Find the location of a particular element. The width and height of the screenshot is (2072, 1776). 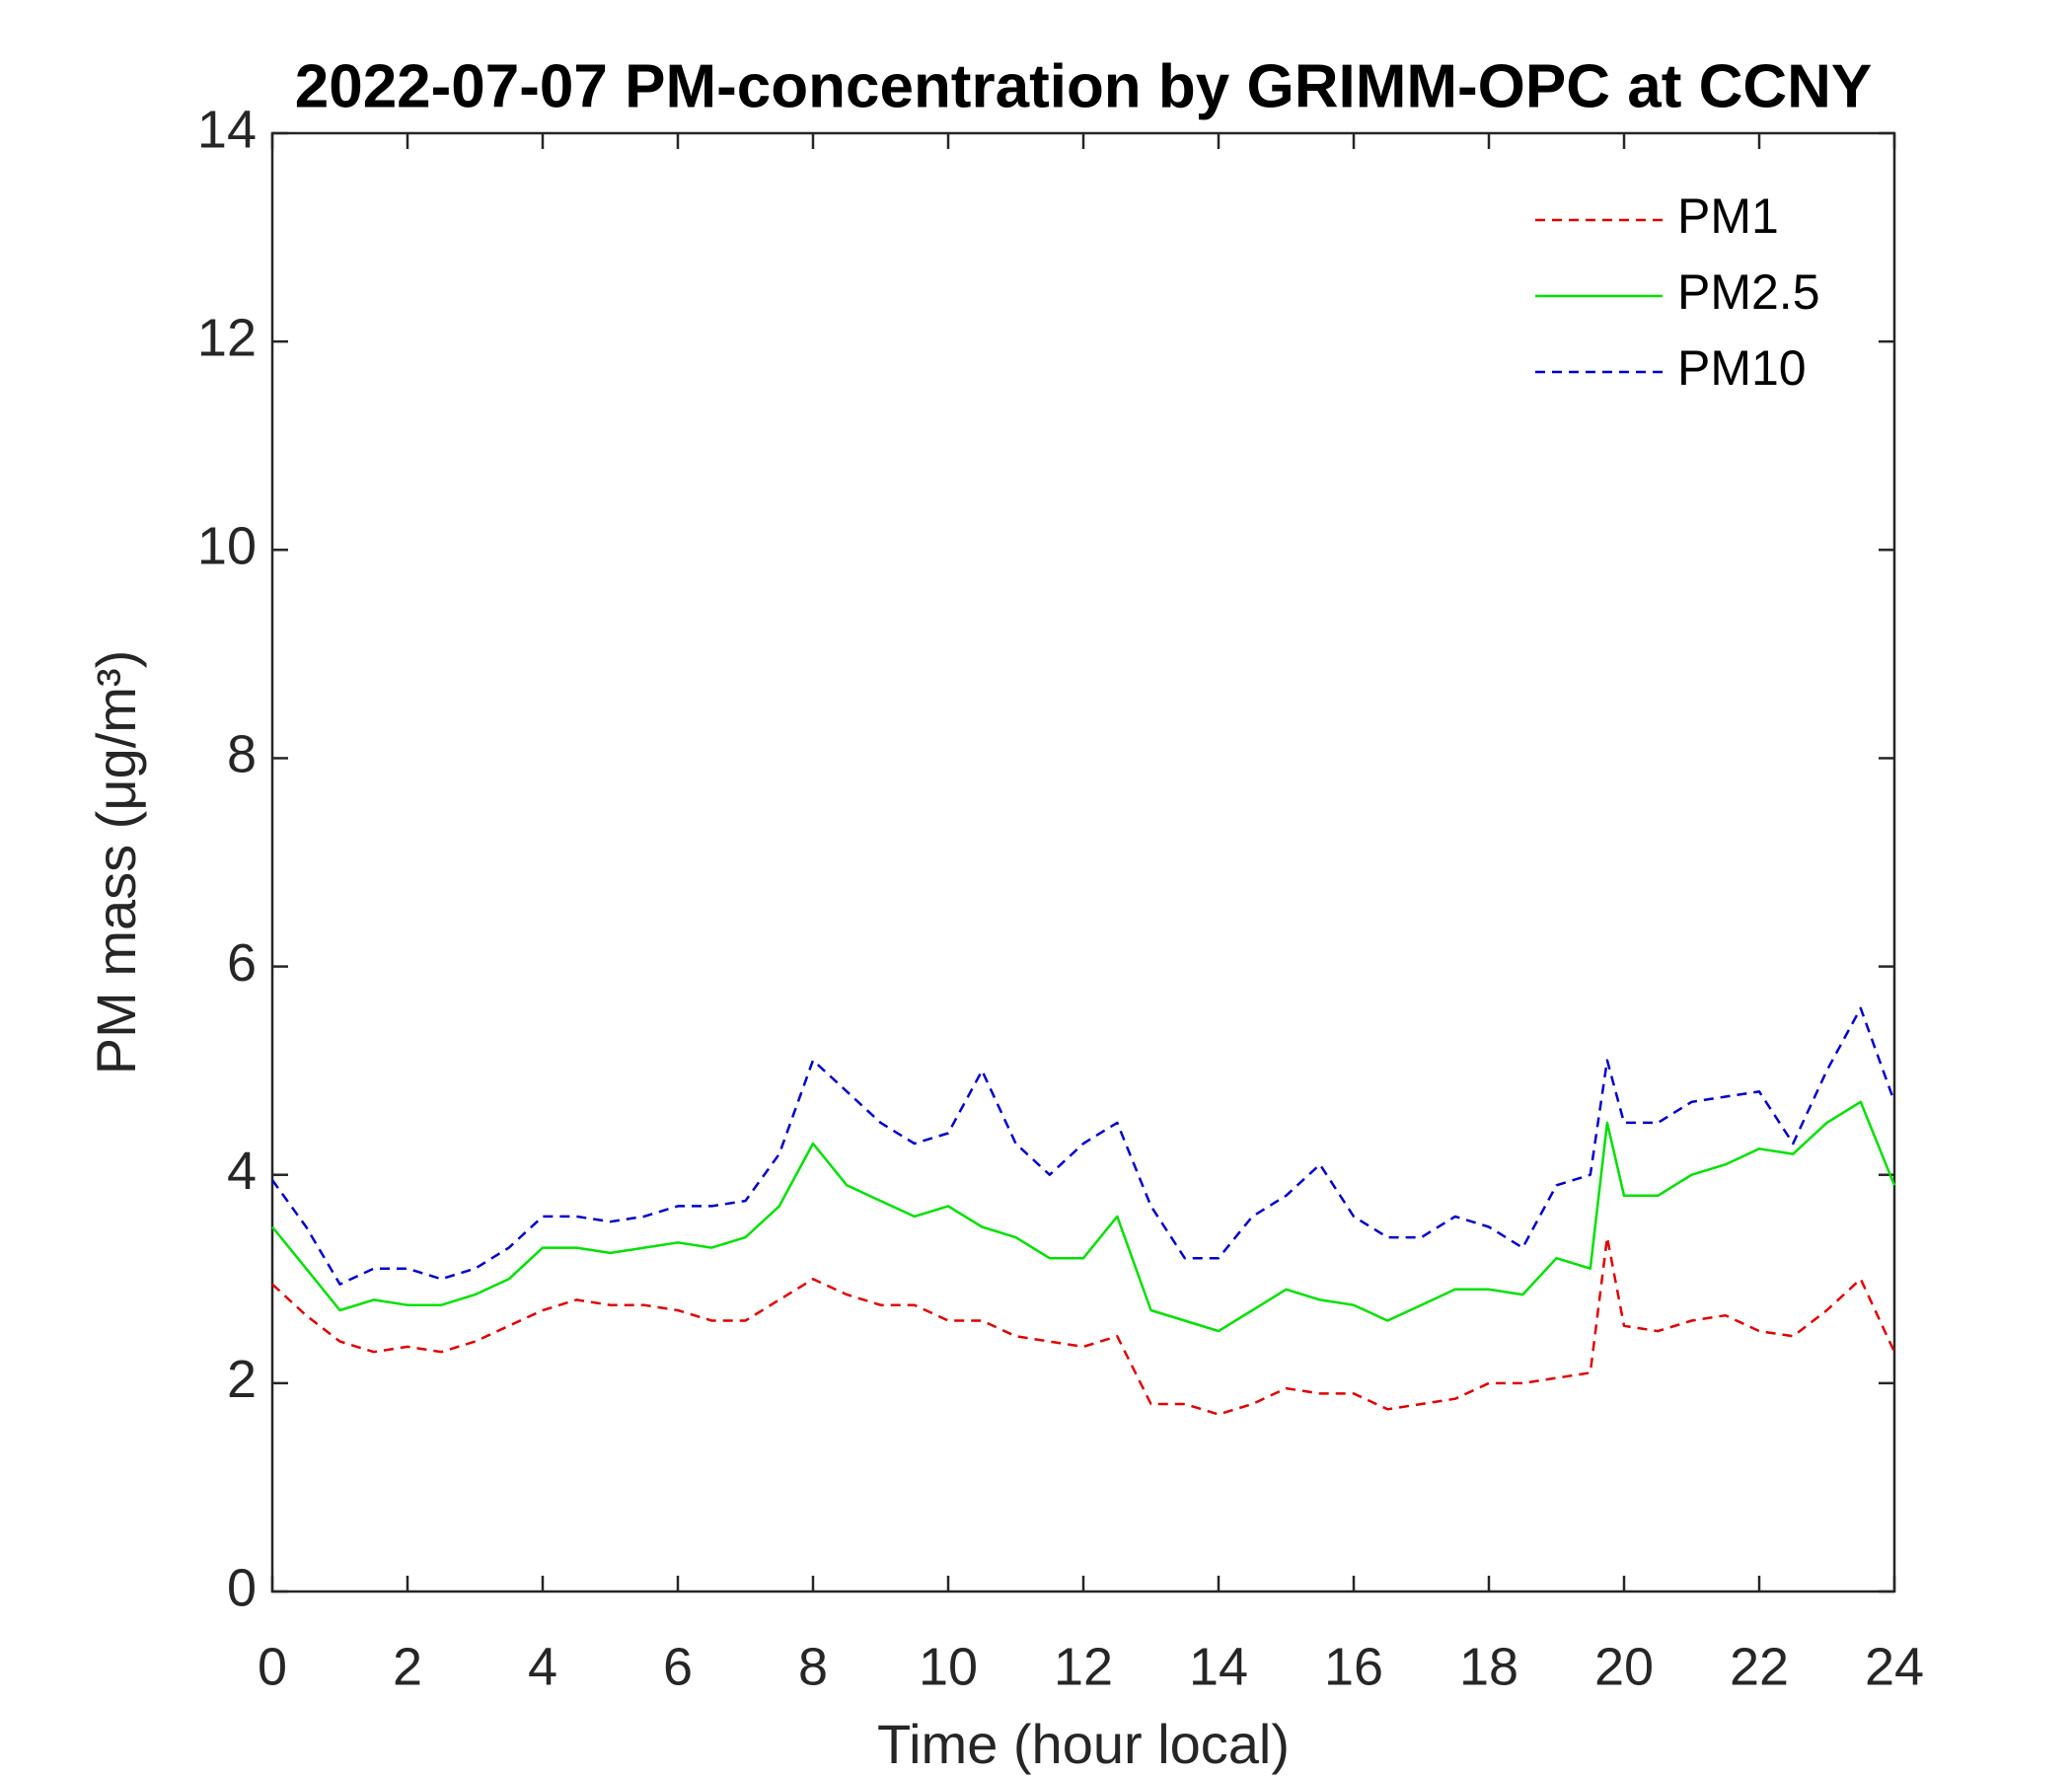

x-tick-label: 6 is located at coordinates (678, 1667).